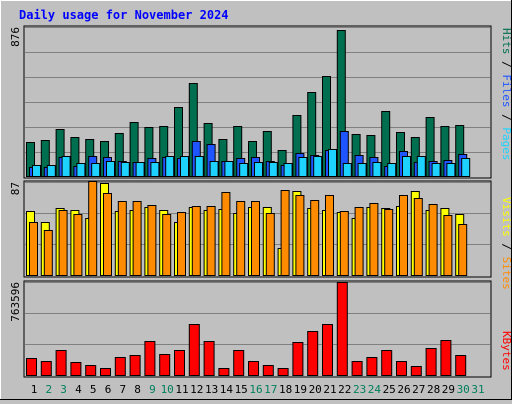  I want to click on legend-sites: Sites, so click(506, 273).